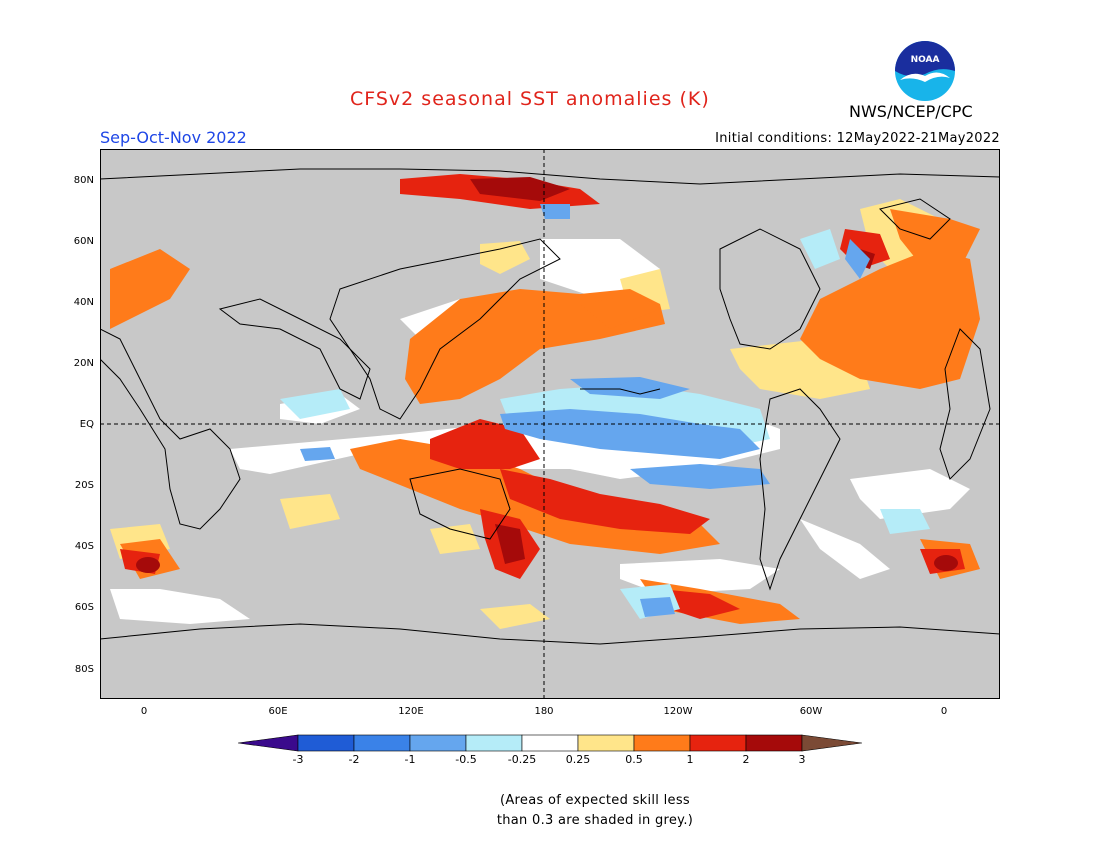  What do you see at coordinates (595, 800) in the screenshot?
I see `skill-note-line-1: (Areas of expected skill less` at bounding box center [595, 800].